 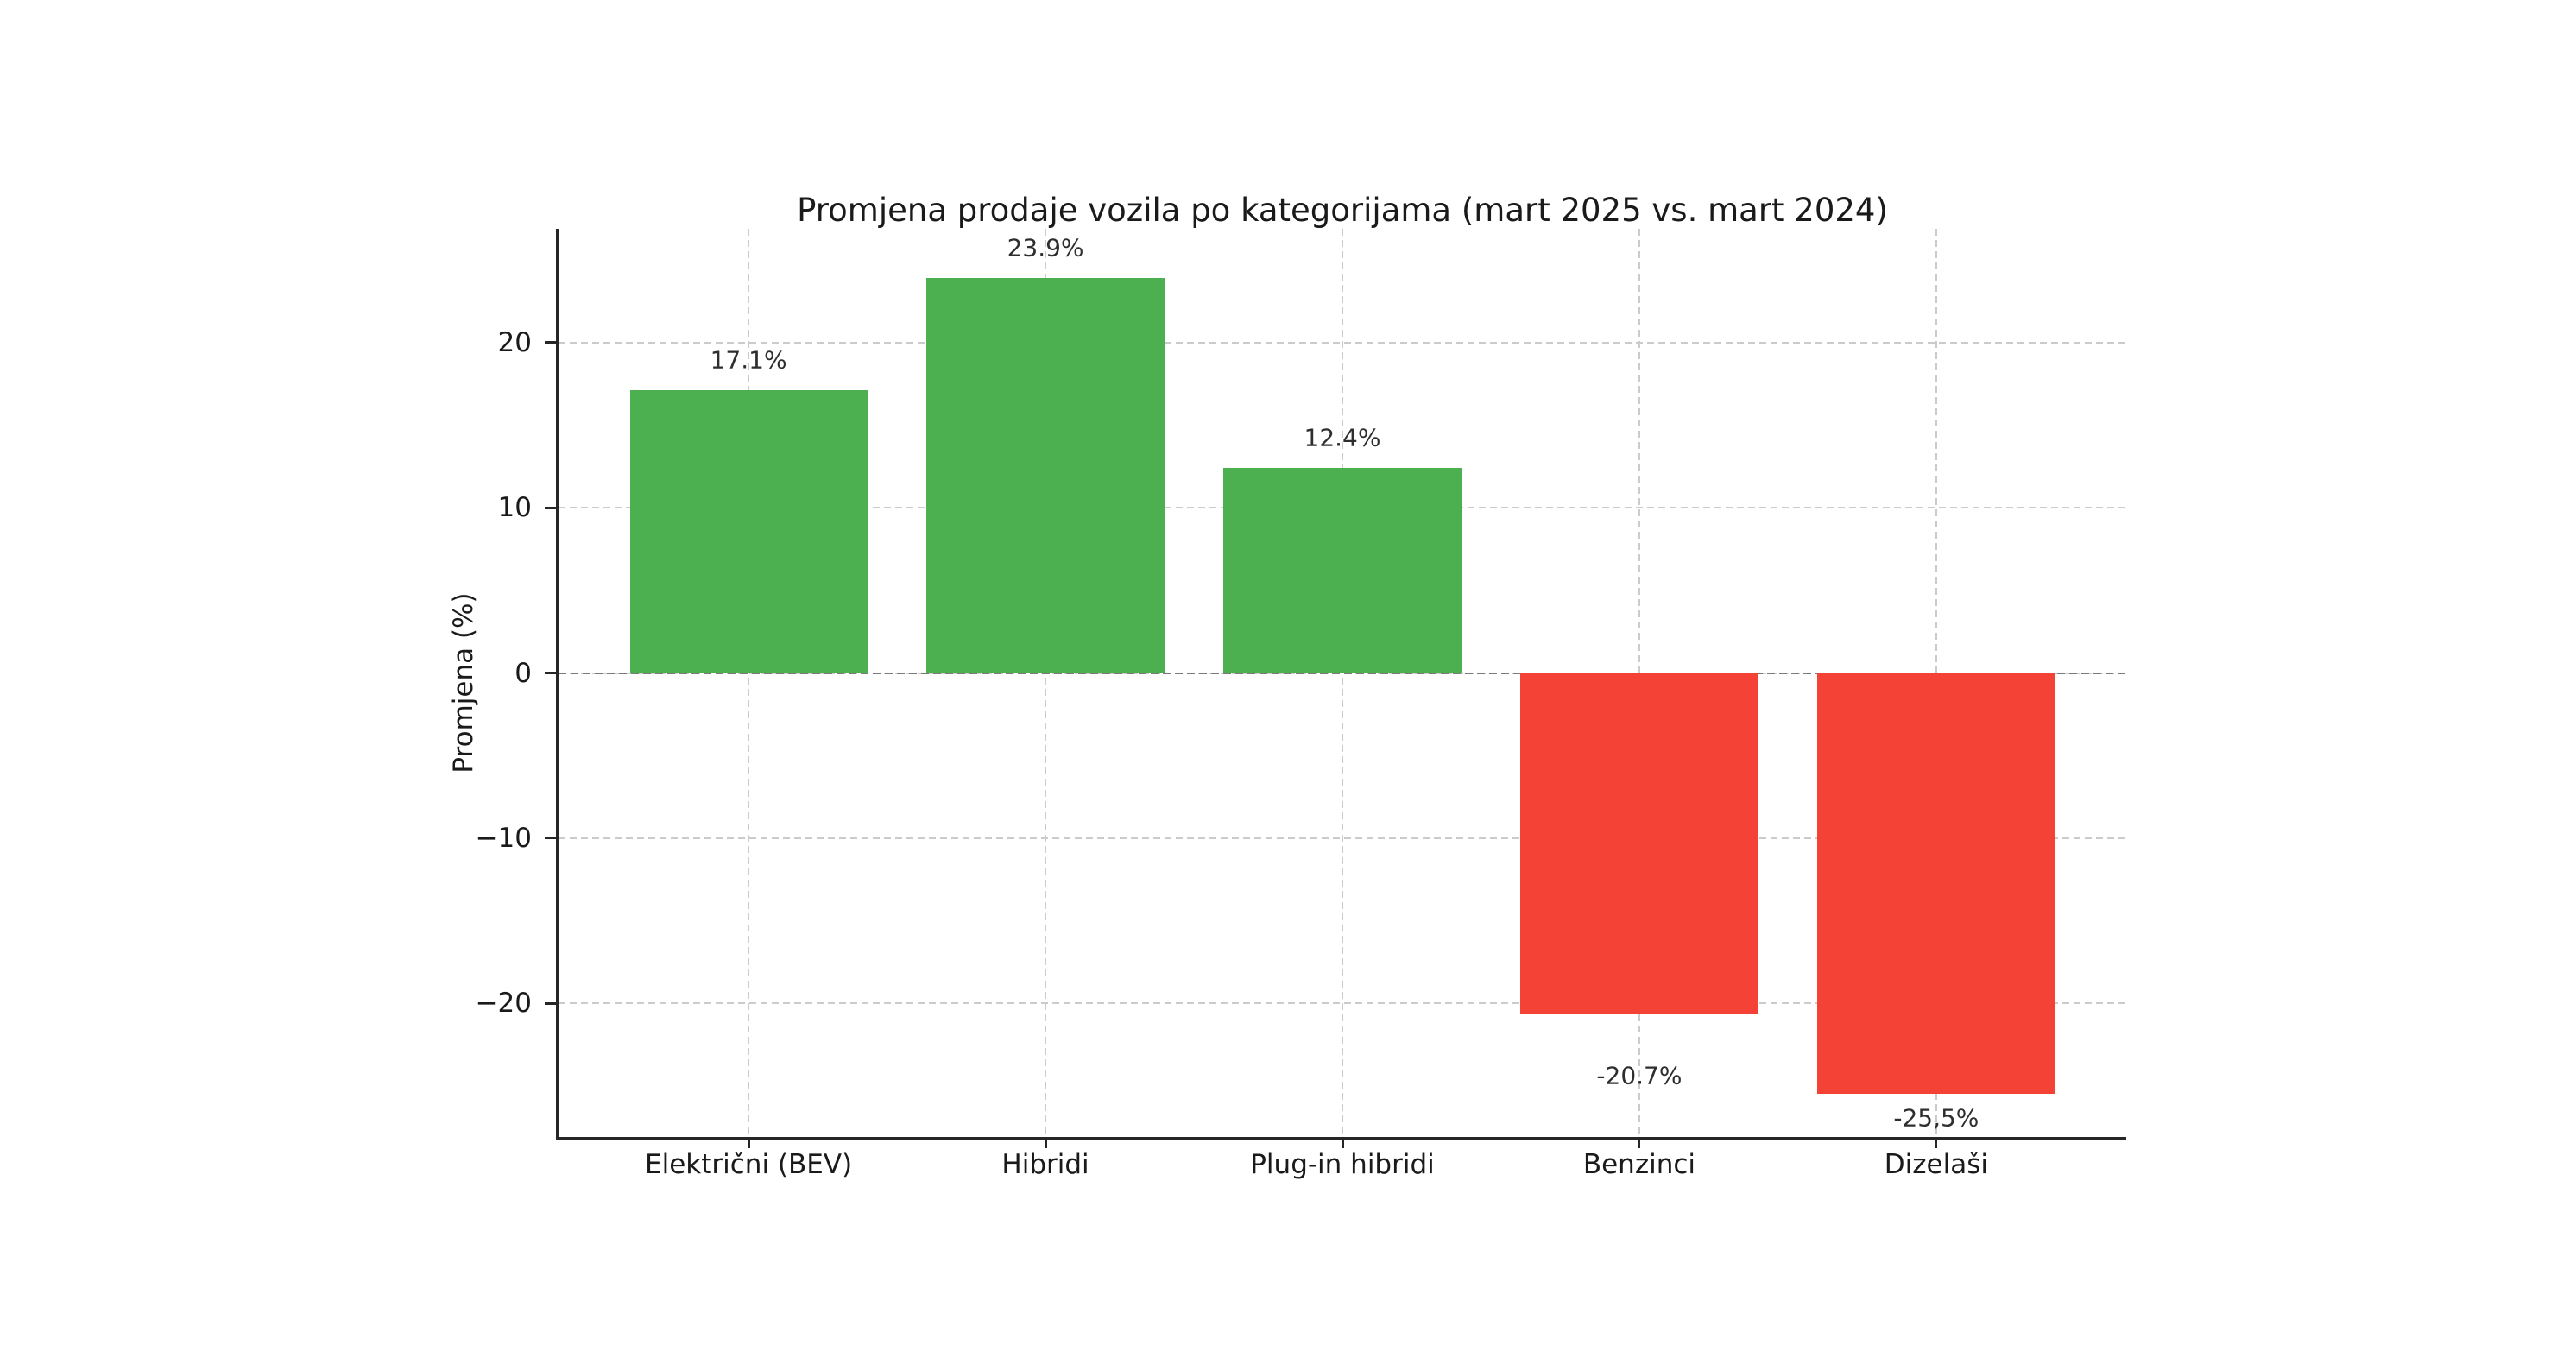 I want to click on x-tick-label: Električni (BEV), so click(x=749, y=1165).